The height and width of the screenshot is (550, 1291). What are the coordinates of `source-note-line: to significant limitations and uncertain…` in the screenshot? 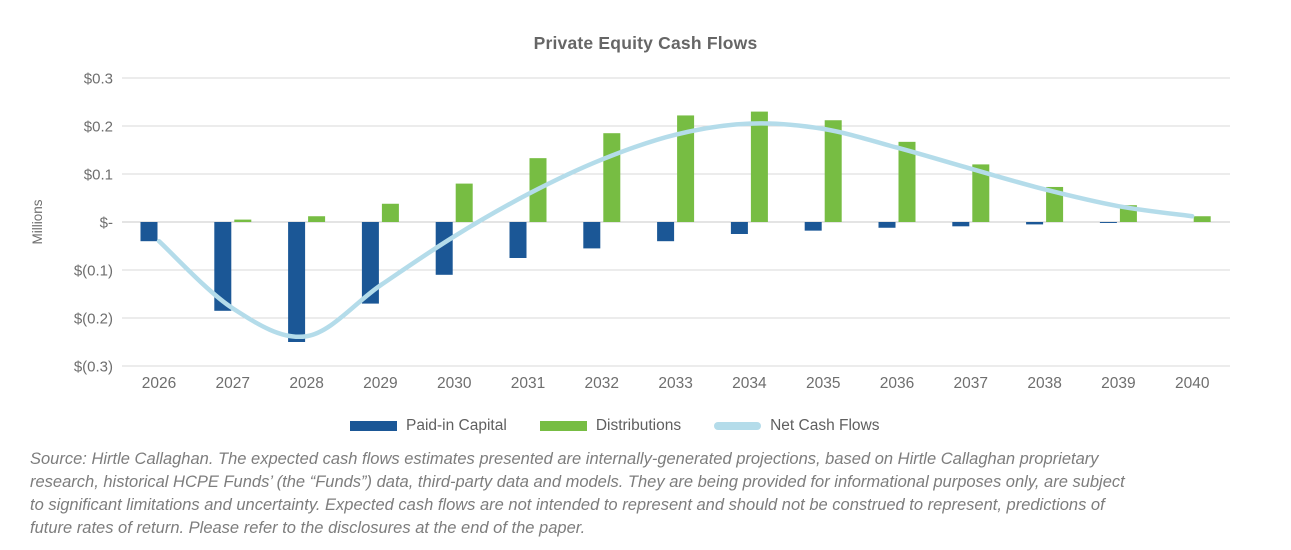 It's located at (567, 505).